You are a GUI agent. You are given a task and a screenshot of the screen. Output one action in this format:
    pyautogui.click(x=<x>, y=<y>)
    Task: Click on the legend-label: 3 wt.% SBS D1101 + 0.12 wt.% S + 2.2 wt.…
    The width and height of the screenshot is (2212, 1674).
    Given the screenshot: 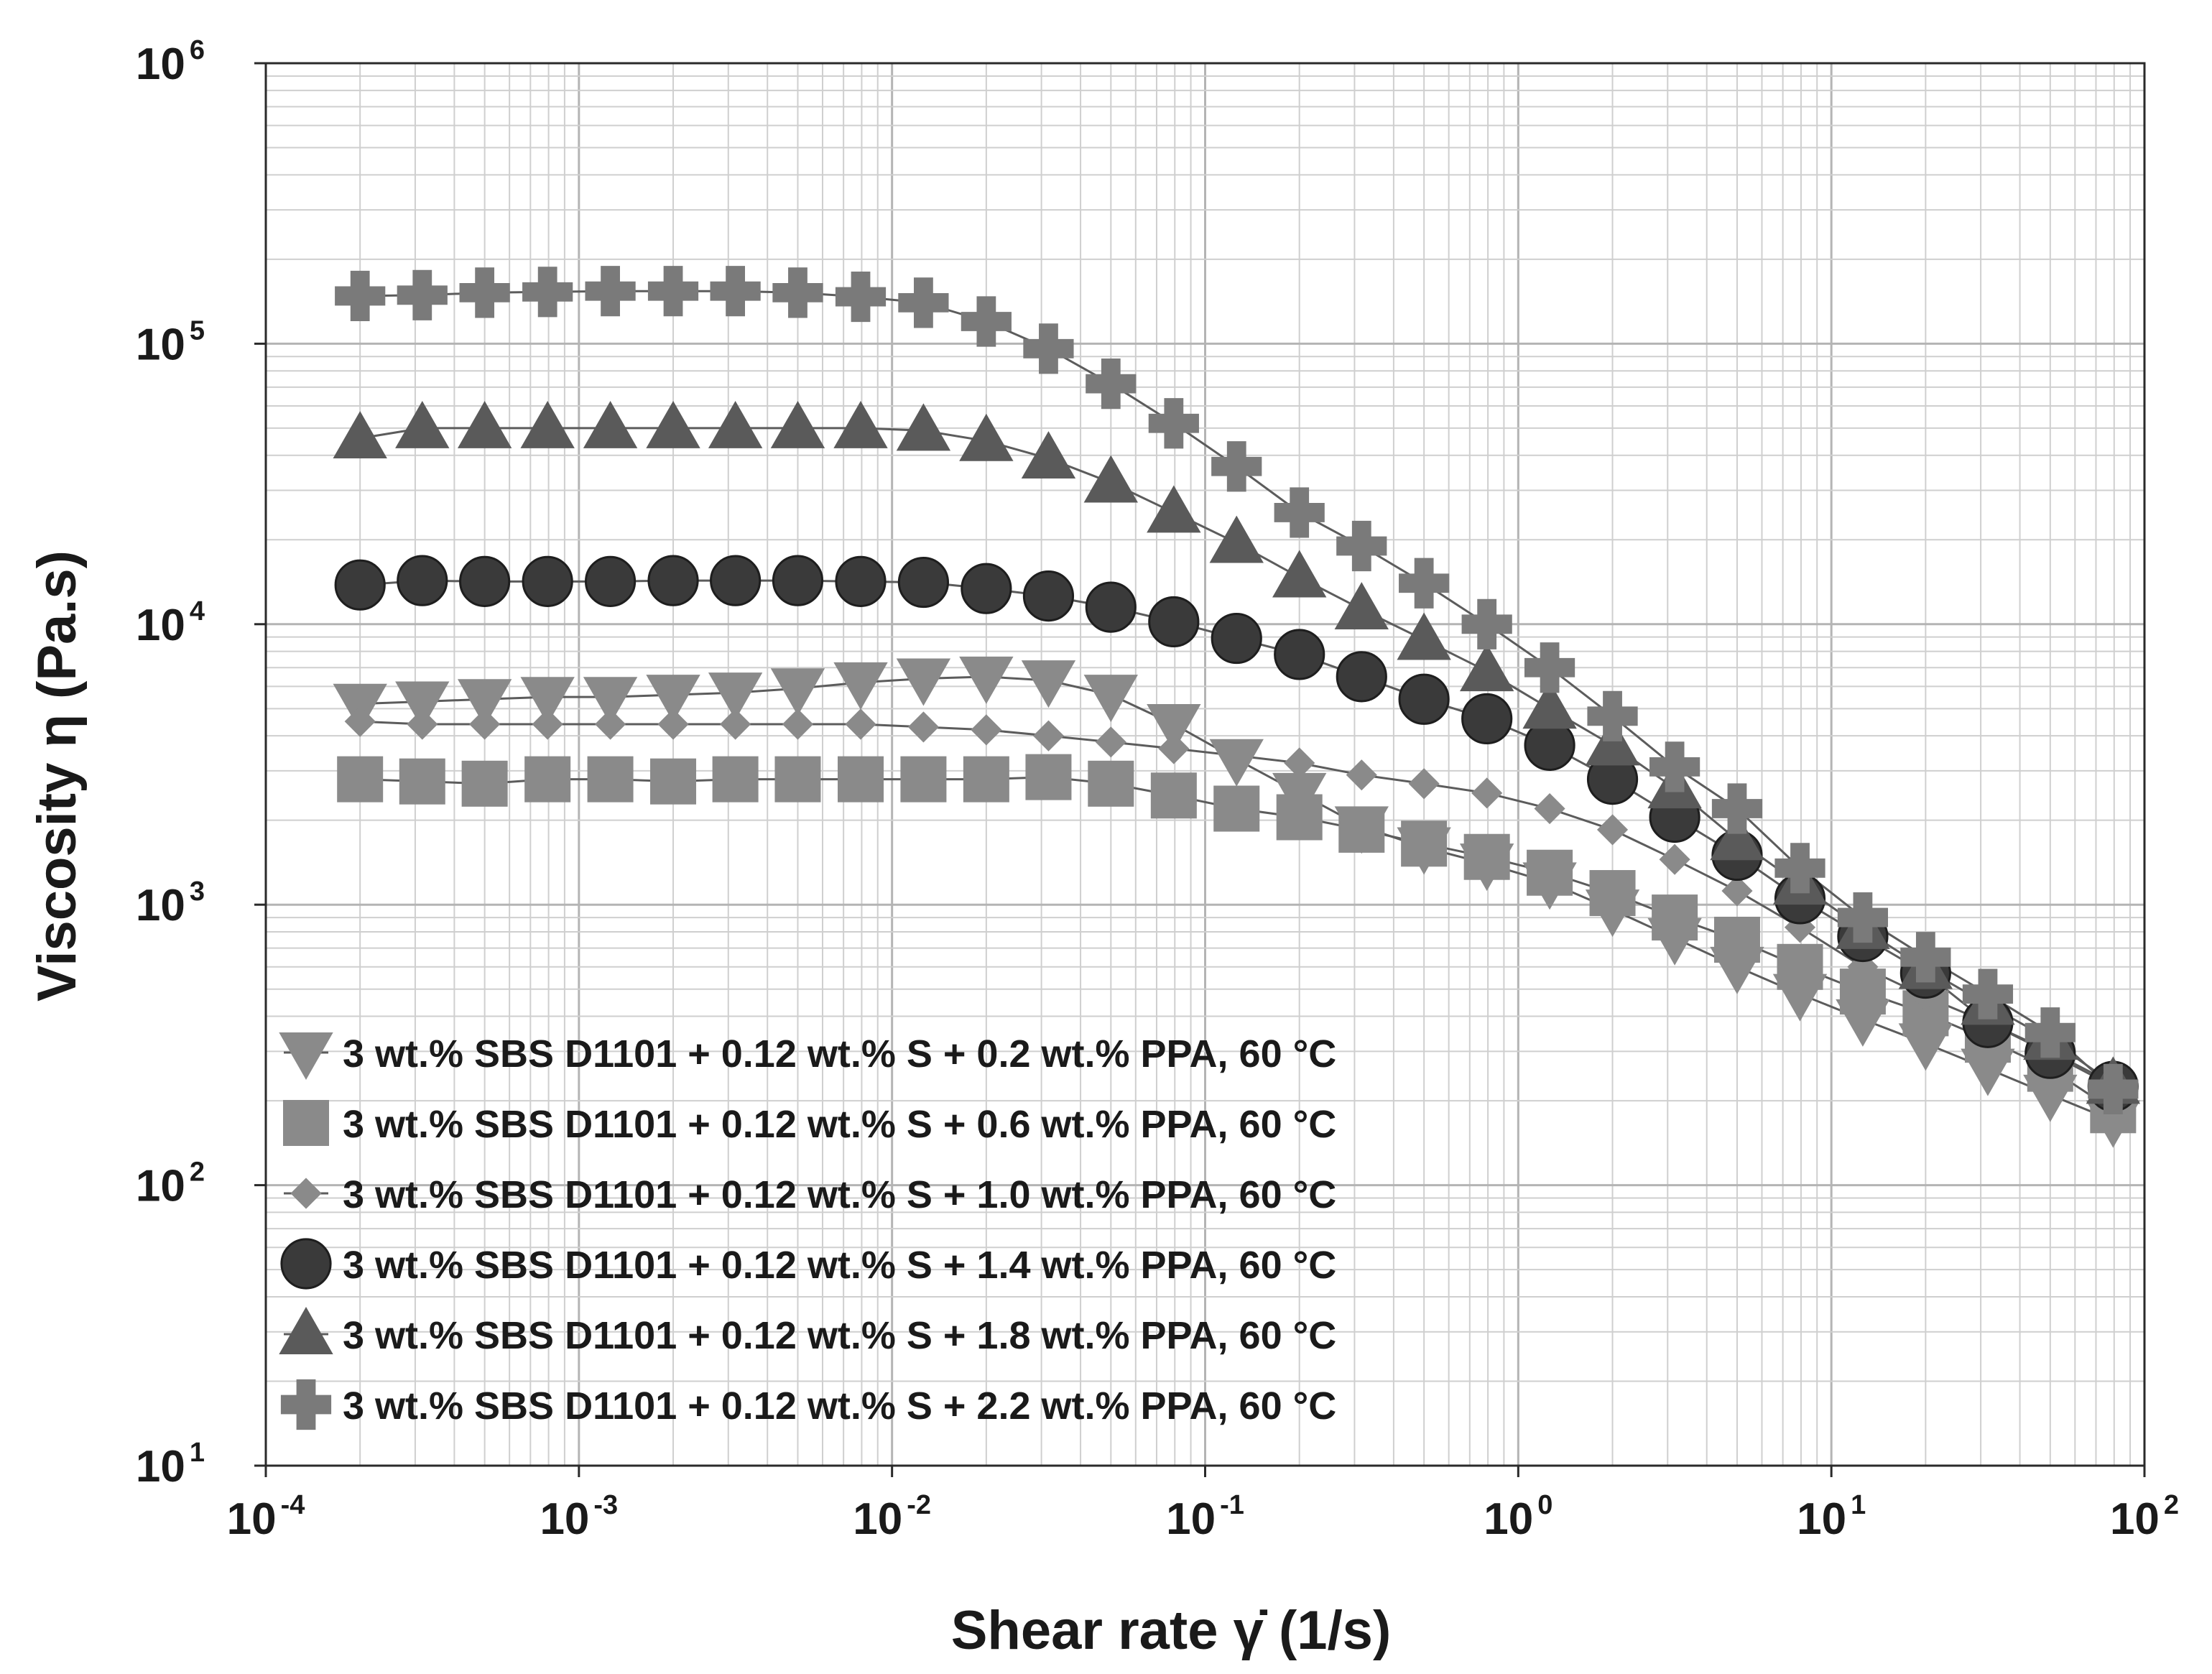 What is the action you would take?
    pyautogui.click(x=839, y=1406)
    